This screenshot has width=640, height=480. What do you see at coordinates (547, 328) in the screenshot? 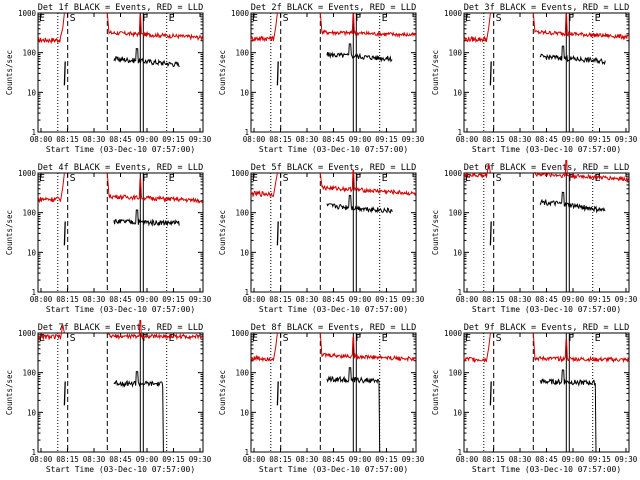
I see `chart-title: Det 9f BLACK = Events, RED = LLD` at bounding box center [547, 328].